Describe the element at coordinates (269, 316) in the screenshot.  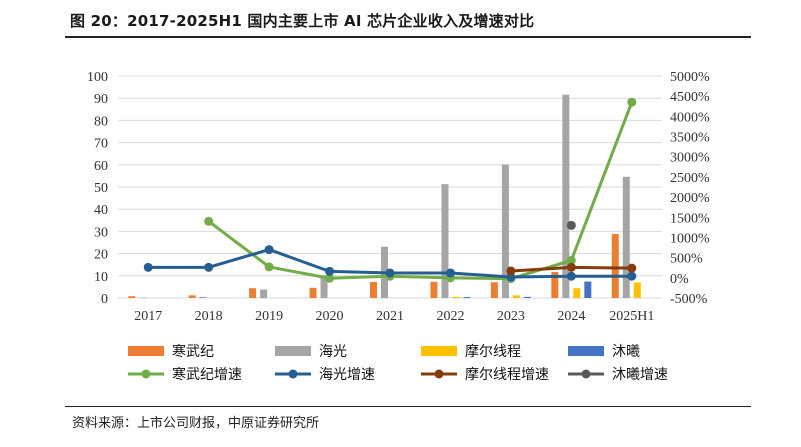
I see `x-tick-2019: 2019` at that location.